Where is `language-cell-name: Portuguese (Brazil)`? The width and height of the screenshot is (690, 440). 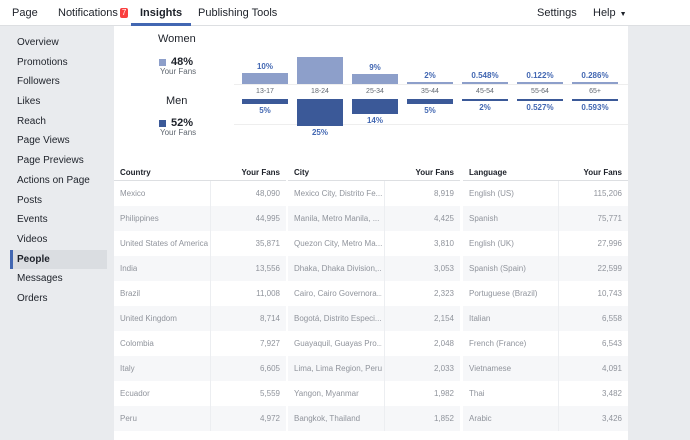 language-cell-name: Portuguese (Brazil) is located at coordinates (503, 293).